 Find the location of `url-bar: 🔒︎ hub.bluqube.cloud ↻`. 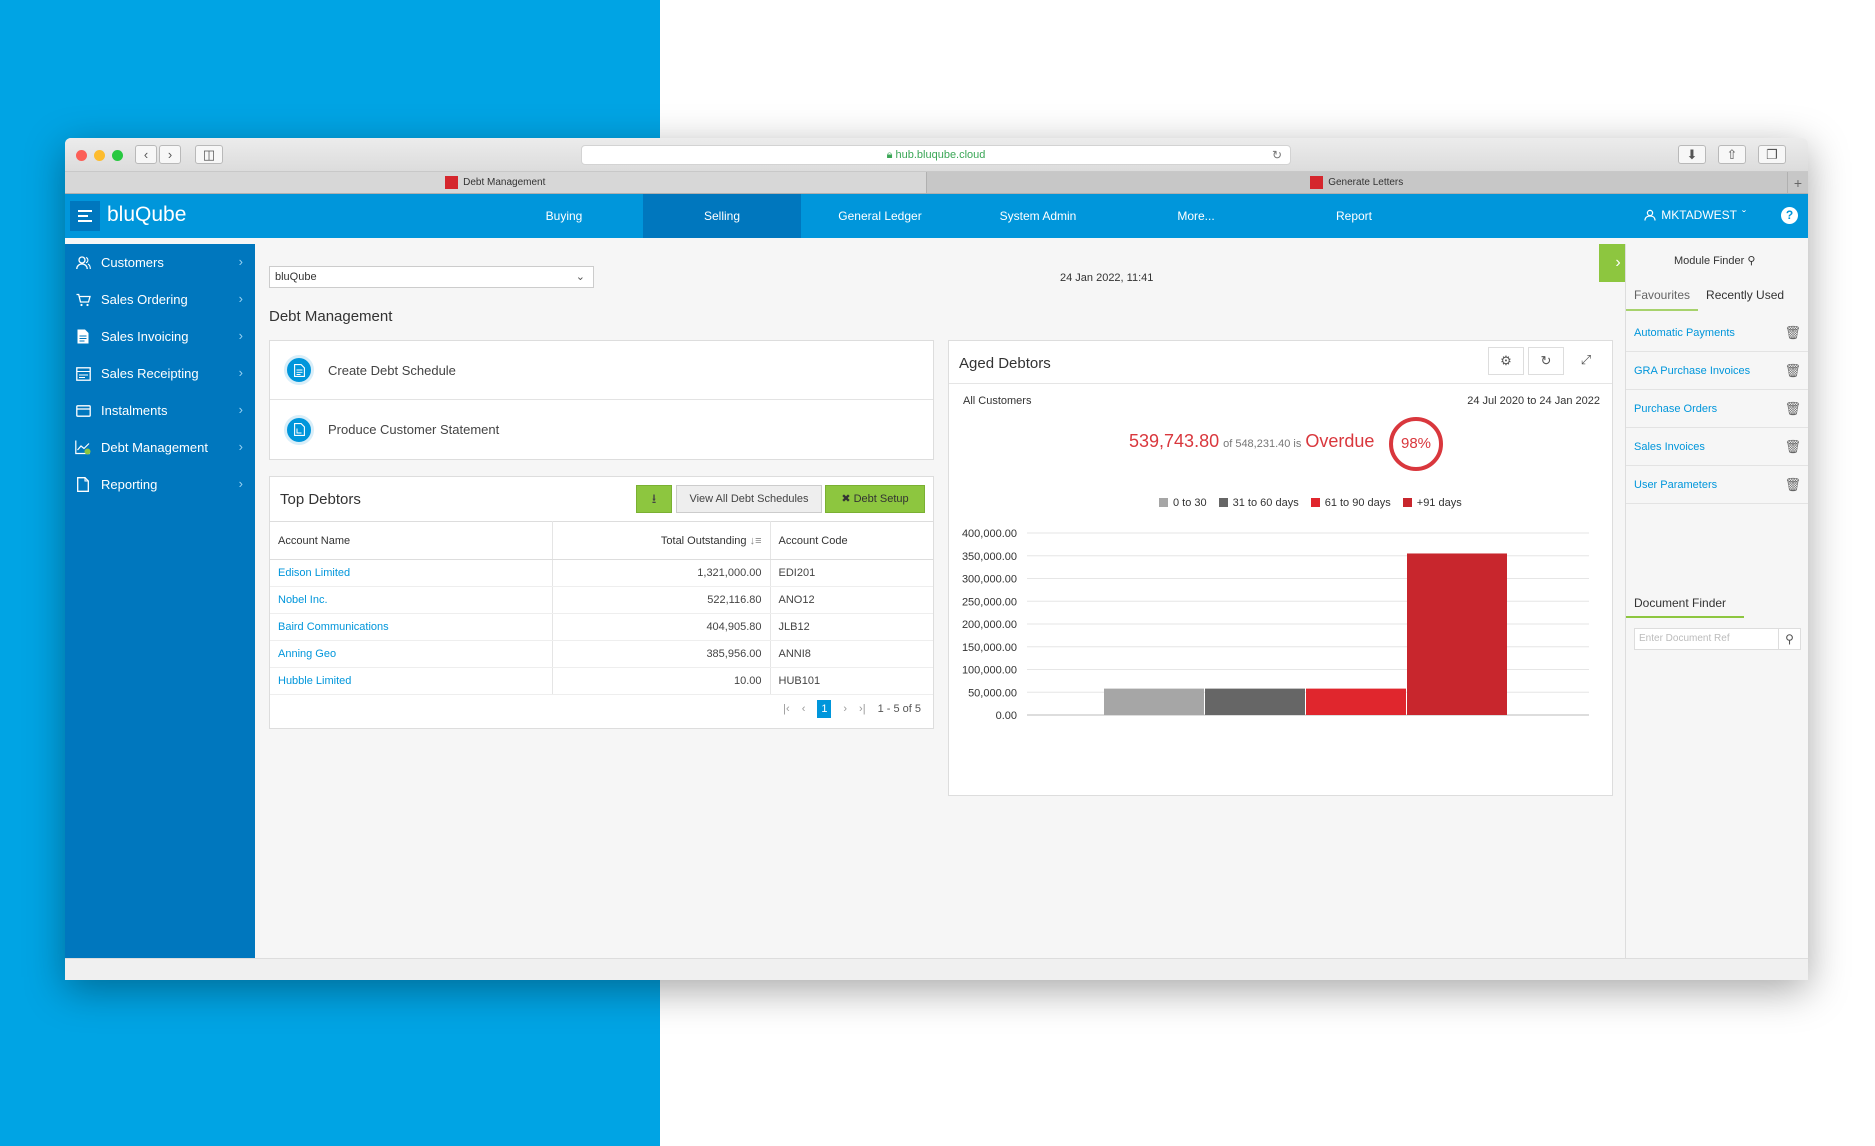

url-bar: 🔒︎ hub.bluqube.cloud ↻ is located at coordinates (936, 155).